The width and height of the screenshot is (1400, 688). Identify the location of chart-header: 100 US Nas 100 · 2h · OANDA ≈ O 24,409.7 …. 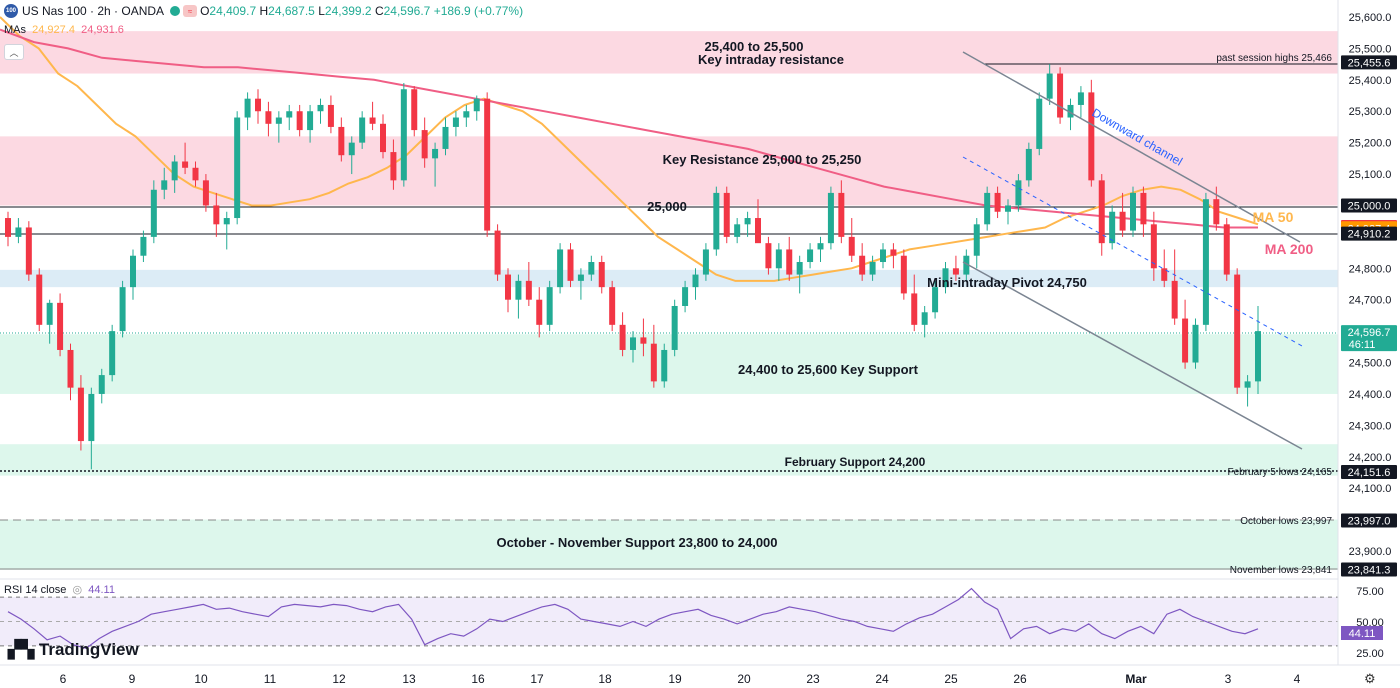
(261, 11).